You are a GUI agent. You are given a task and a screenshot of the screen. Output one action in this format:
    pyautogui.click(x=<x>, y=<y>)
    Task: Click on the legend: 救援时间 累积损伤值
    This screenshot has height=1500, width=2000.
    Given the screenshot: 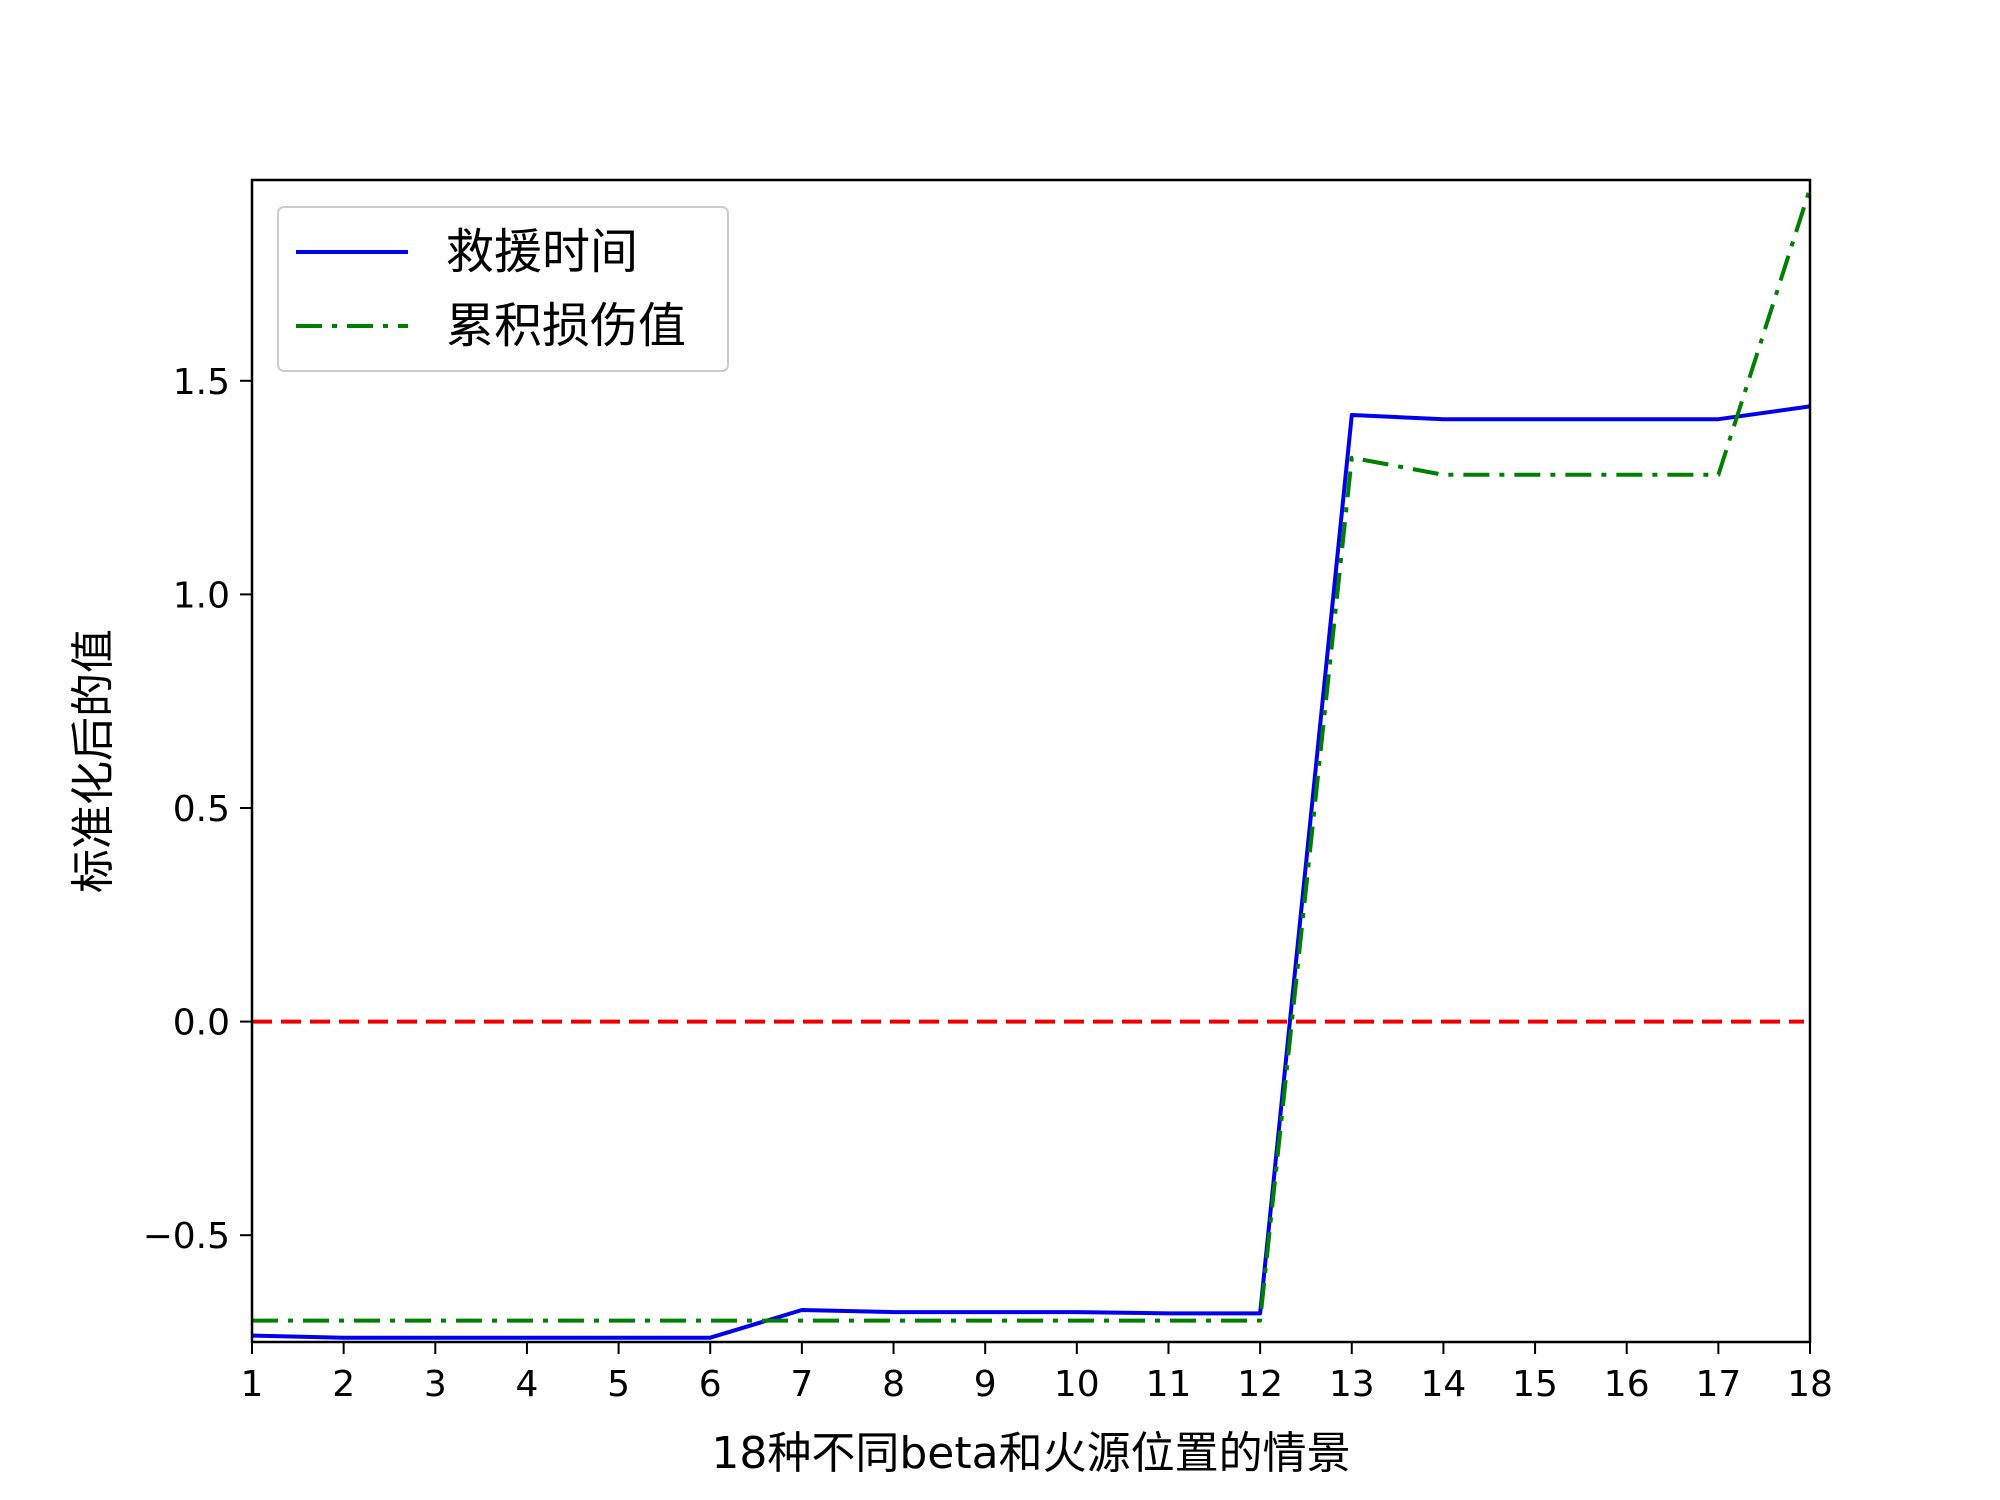 What is the action you would take?
    pyautogui.click(x=503, y=289)
    